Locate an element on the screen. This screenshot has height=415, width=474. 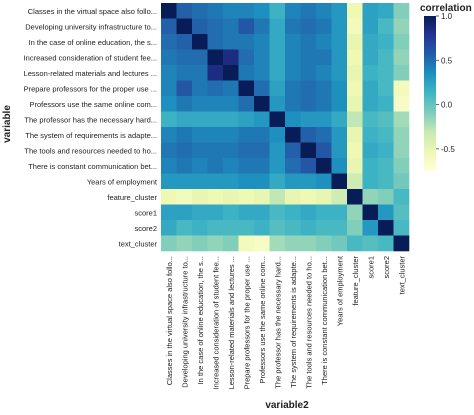
y-axis-title: variable is located at coordinates (7, 124).